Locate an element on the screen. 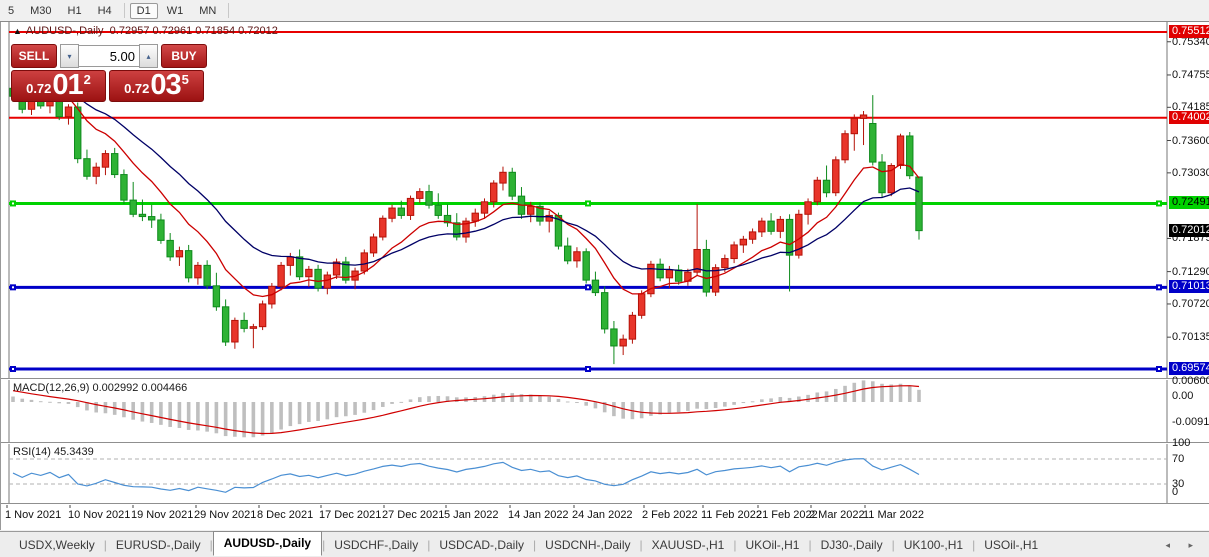 This screenshot has width=1209, height=557. indicator-scale-label: 0.006004 is located at coordinates (1190, 381).